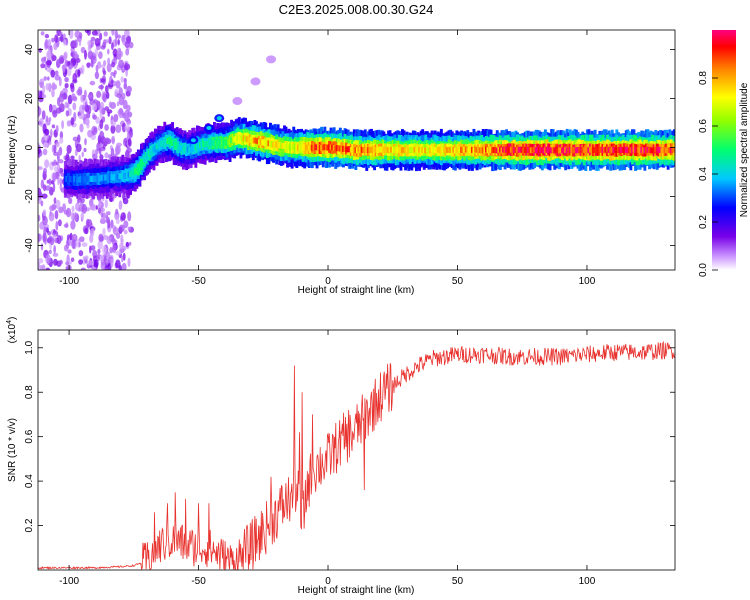 This screenshot has height=600, width=750. Describe the element at coordinates (356, 590) in the screenshot. I see `snr-x-label: Height of straight line (km)` at that location.